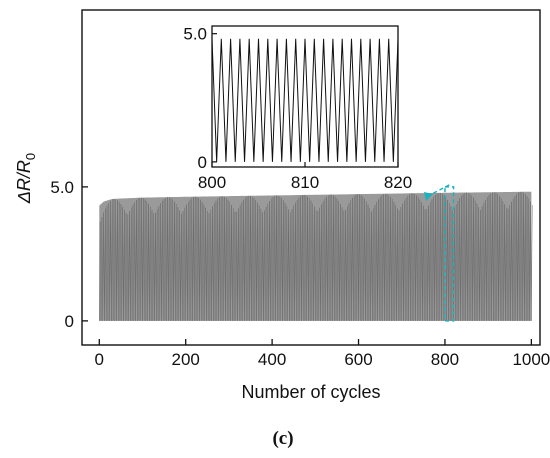 This screenshot has width=550, height=458. What do you see at coordinates (282, 438) in the screenshot?
I see `figure-caption: (c)` at bounding box center [282, 438].